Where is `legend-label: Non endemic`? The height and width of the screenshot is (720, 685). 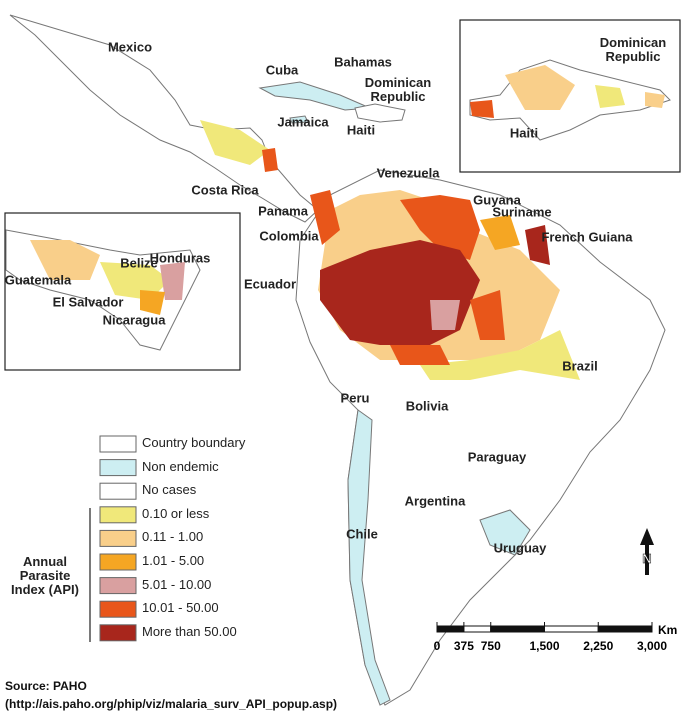 legend-label: Non endemic is located at coordinates (180, 466).